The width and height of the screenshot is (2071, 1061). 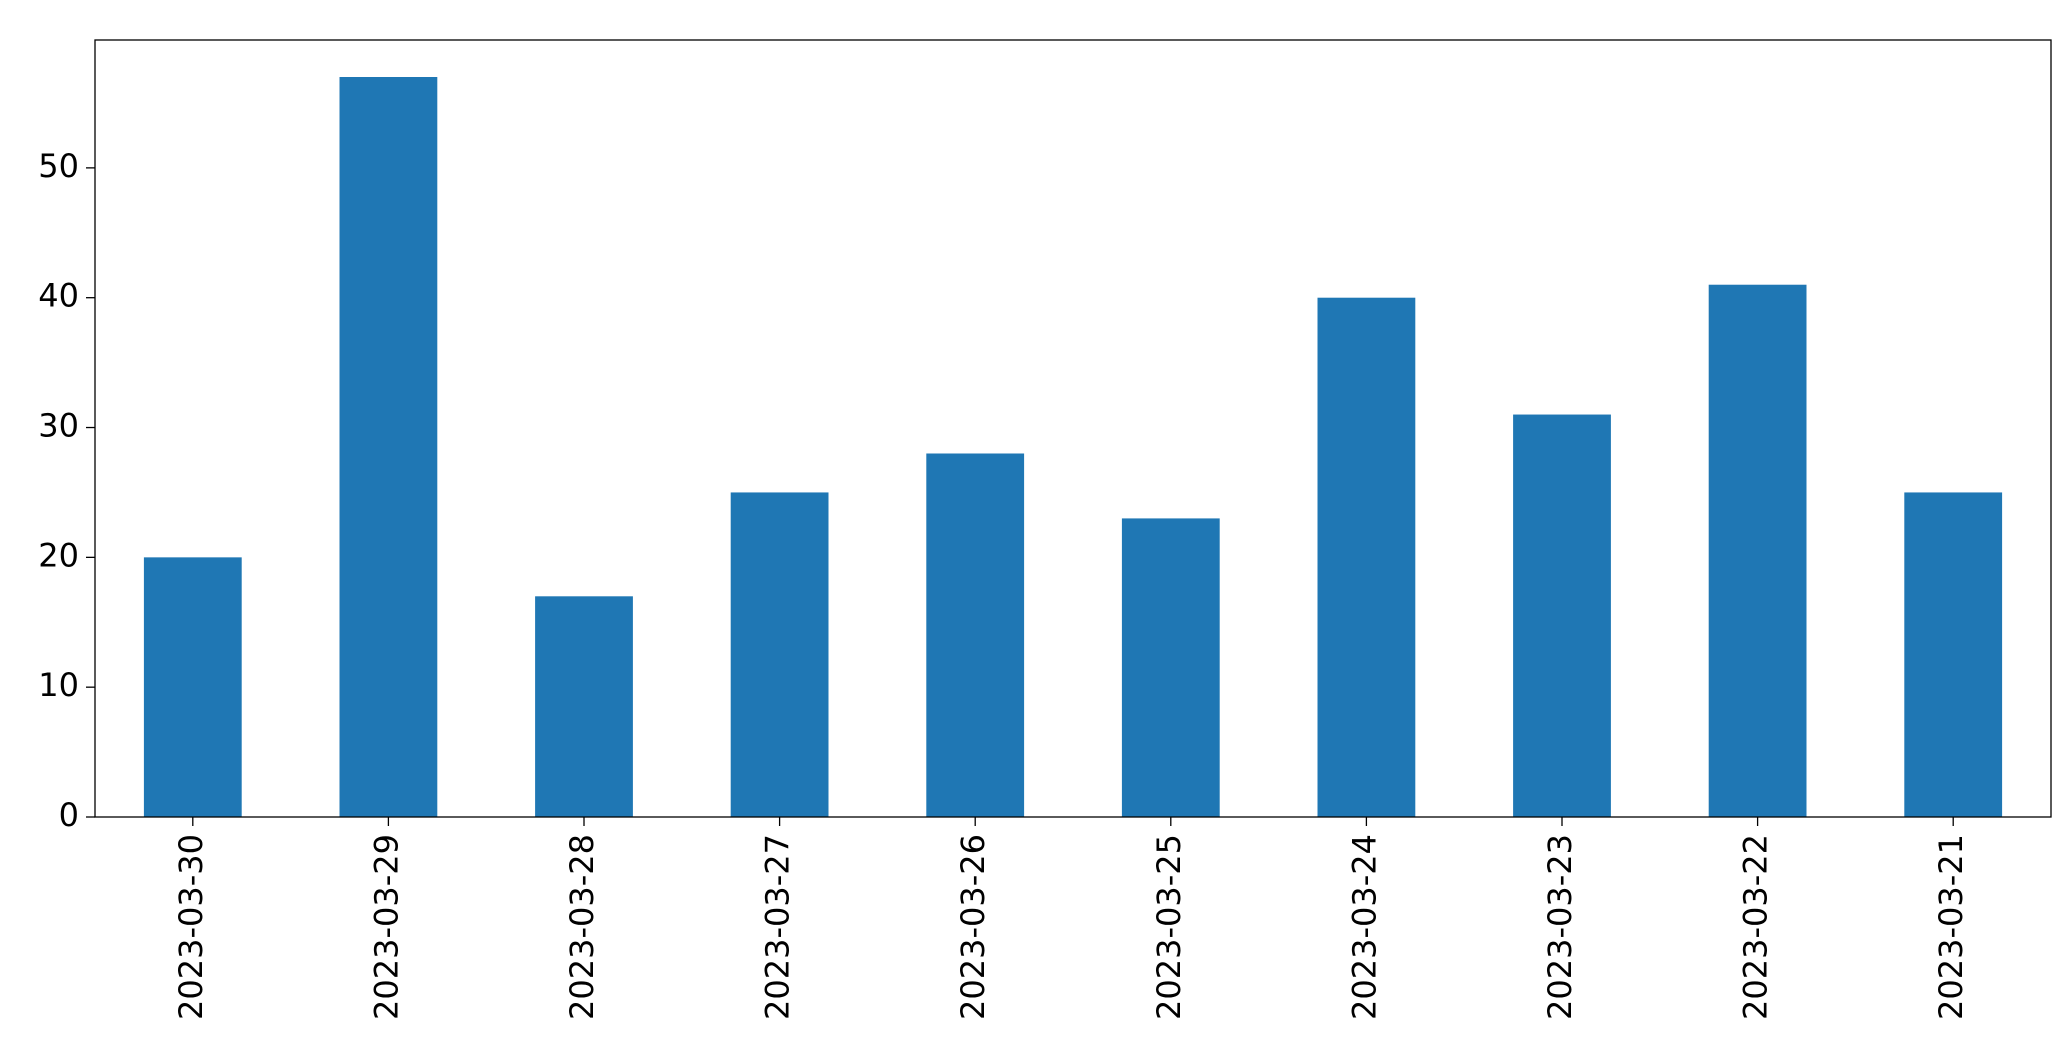 What do you see at coordinates (58, 166) in the screenshot?
I see `y-tick-label: 50` at bounding box center [58, 166].